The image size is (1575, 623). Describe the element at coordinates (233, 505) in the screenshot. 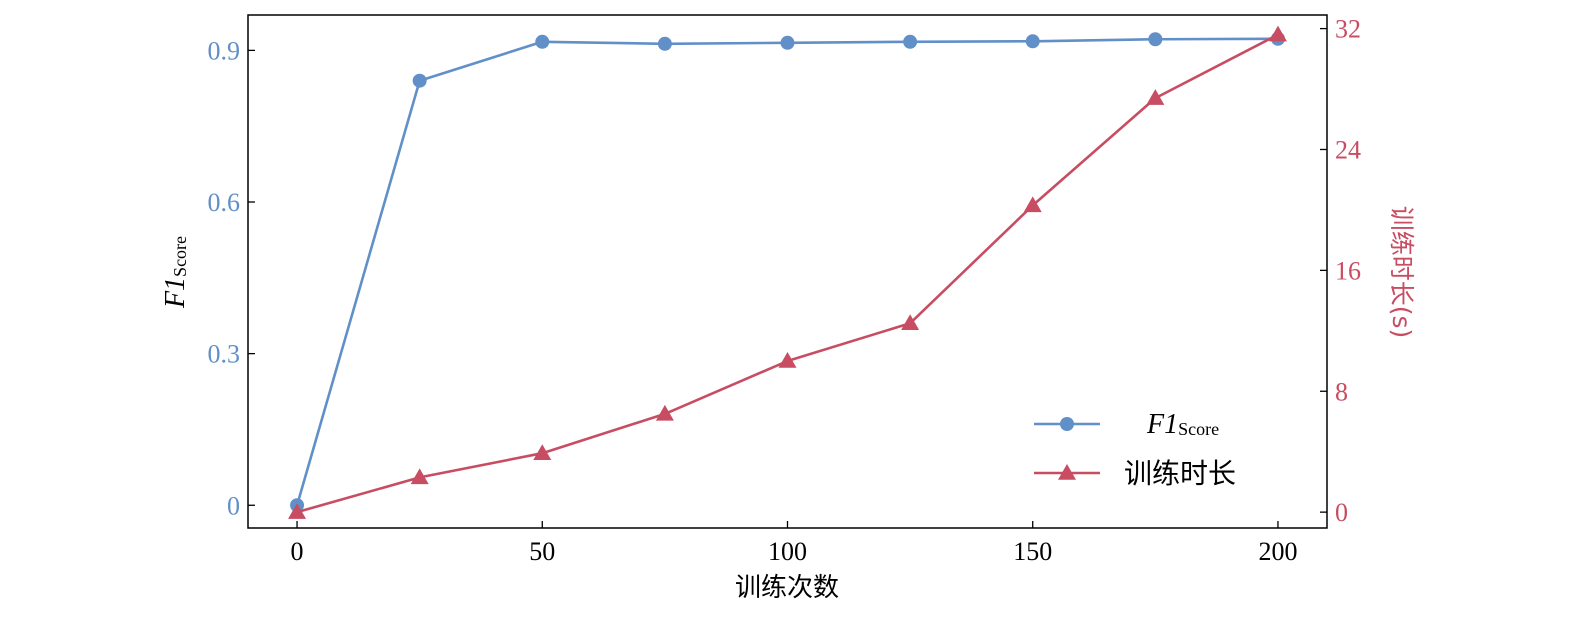

I see `y-left-tick-label: 0` at that location.